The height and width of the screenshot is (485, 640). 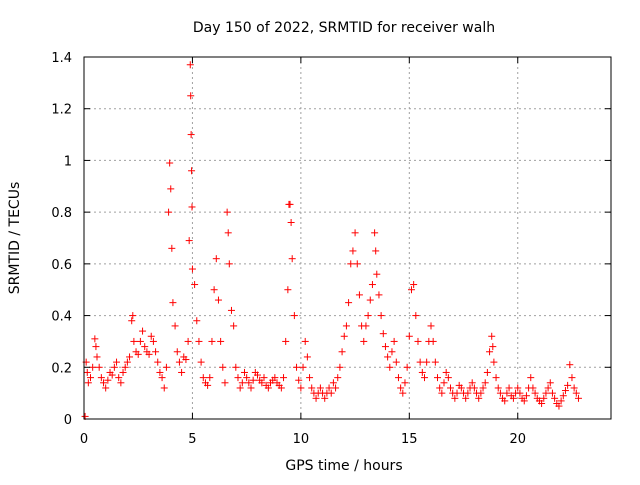 What do you see at coordinates (192, 439) in the screenshot?
I see `x-tick-label: 5` at bounding box center [192, 439].